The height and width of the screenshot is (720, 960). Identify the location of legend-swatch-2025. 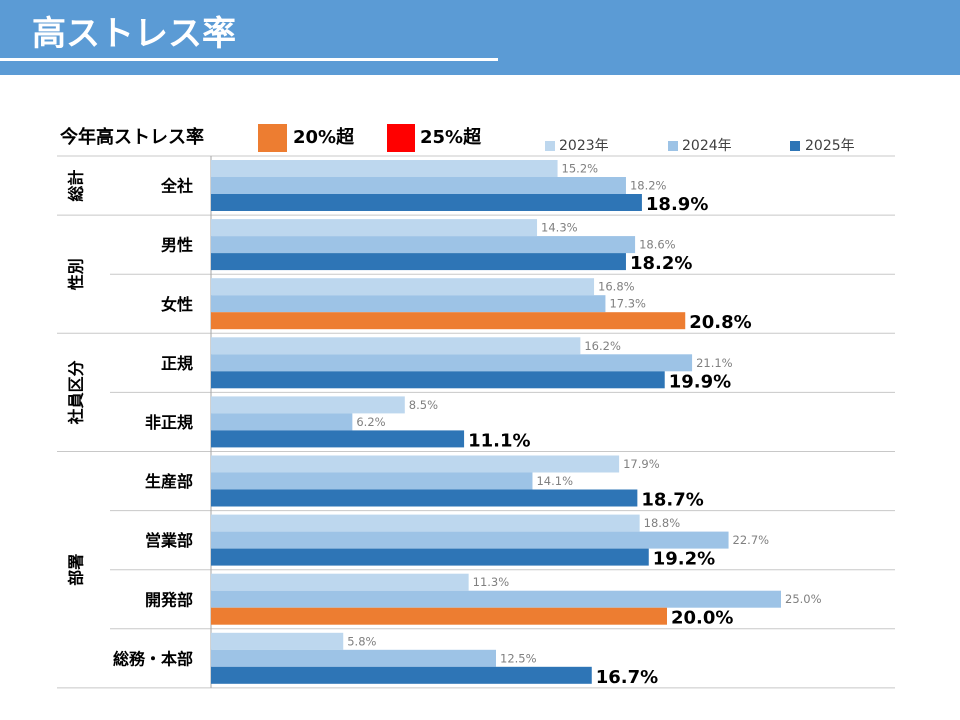
(795, 146).